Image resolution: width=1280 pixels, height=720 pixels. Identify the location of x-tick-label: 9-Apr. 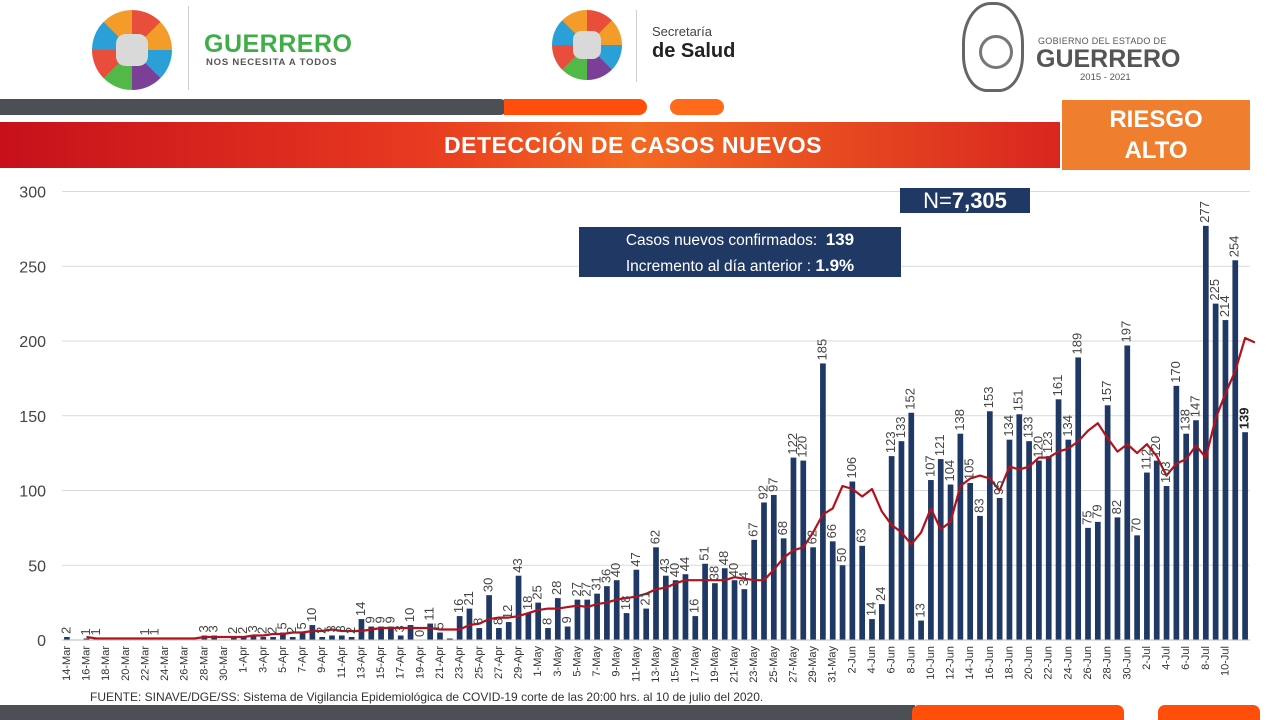
(322, 659).